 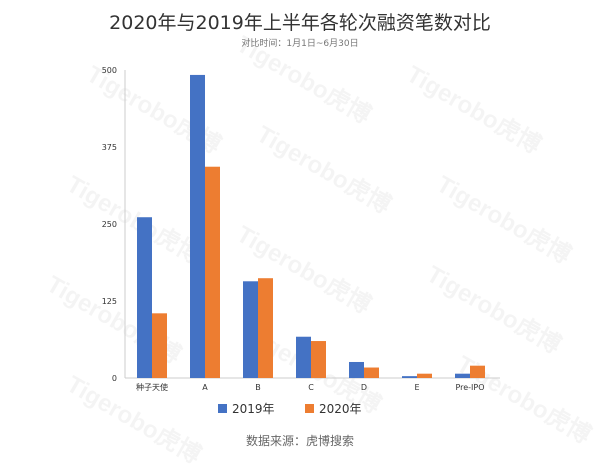 What do you see at coordinates (371, 372) in the screenshot?
I see `bar-2020年-D` at bounding box center [371, 372].